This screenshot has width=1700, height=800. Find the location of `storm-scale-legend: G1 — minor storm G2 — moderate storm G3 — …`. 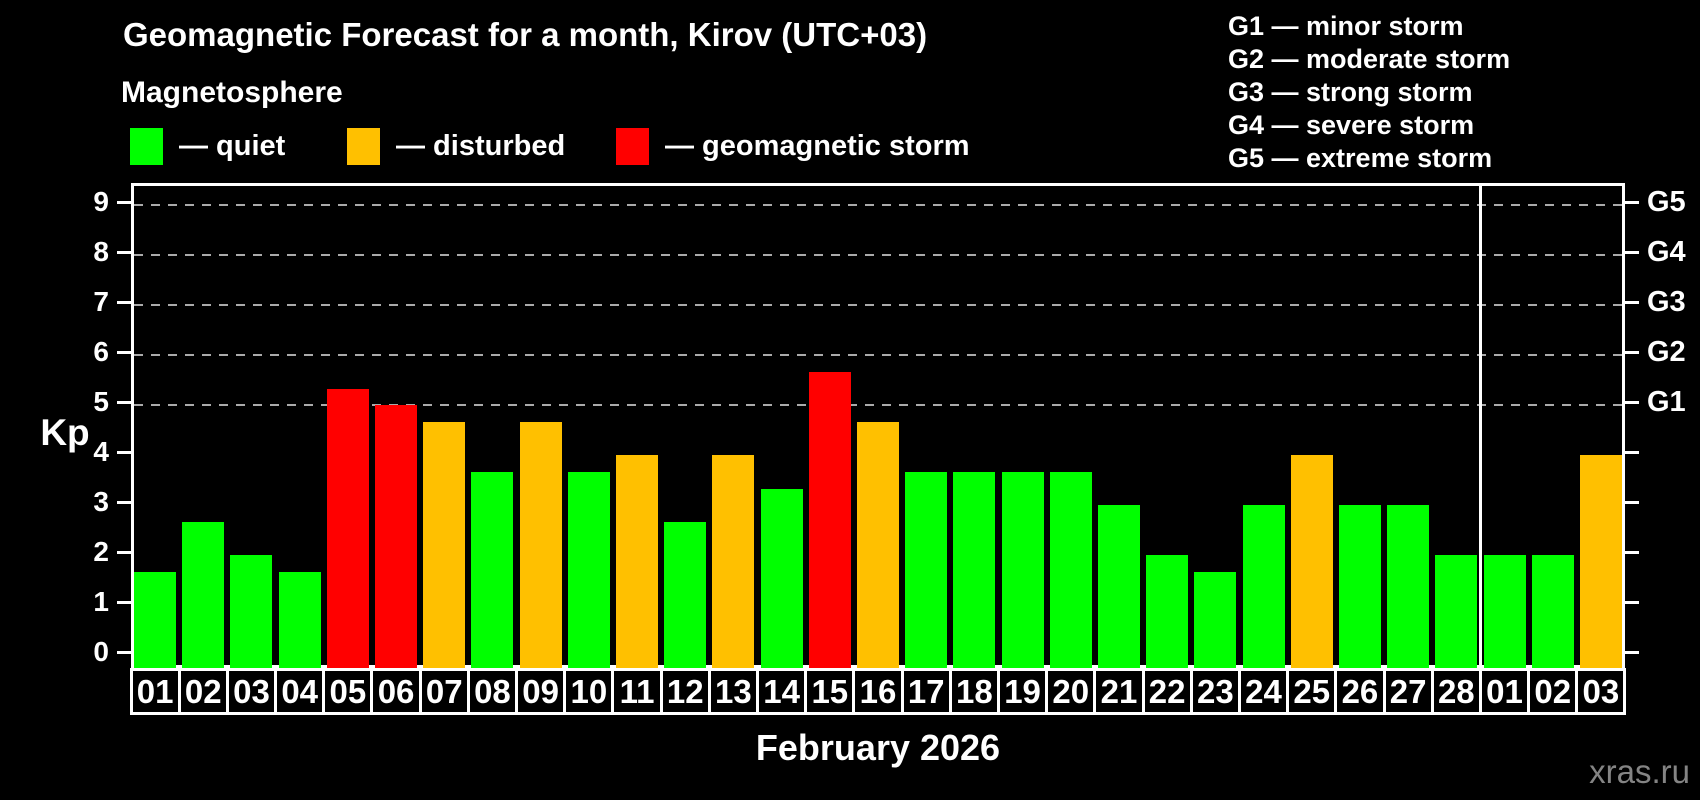

storm-scale-legend: G1 — minor storm G2 — moderate storm G3 — … is located at coordinates (1369, 92).